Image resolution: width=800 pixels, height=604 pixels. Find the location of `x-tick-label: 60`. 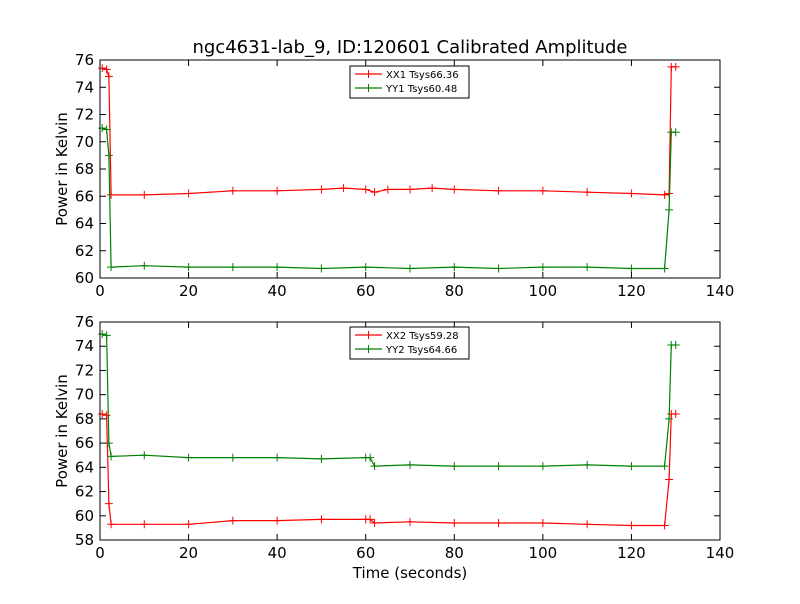

x-tick-label: 60 is located at coordinates (365, 553).